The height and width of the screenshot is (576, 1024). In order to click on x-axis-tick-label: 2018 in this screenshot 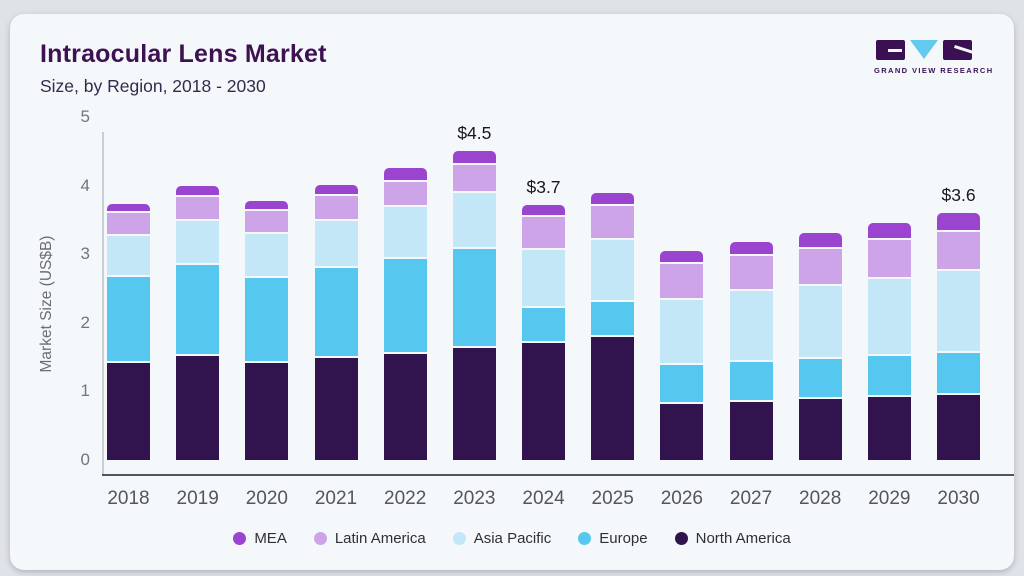, I will do `click(128, 498)`.